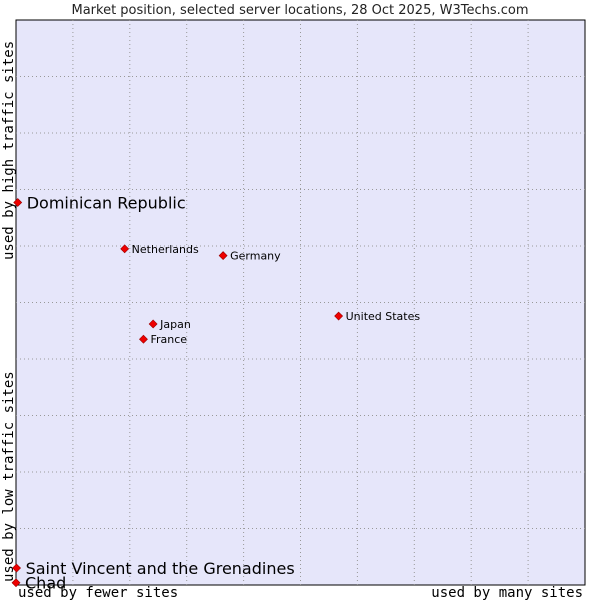 The height and width of the screenshot is (600, 600). What do you see at coordinates (143, 339) in the screenshot?
I see `data-point-france` at bounding box center [143, 339].